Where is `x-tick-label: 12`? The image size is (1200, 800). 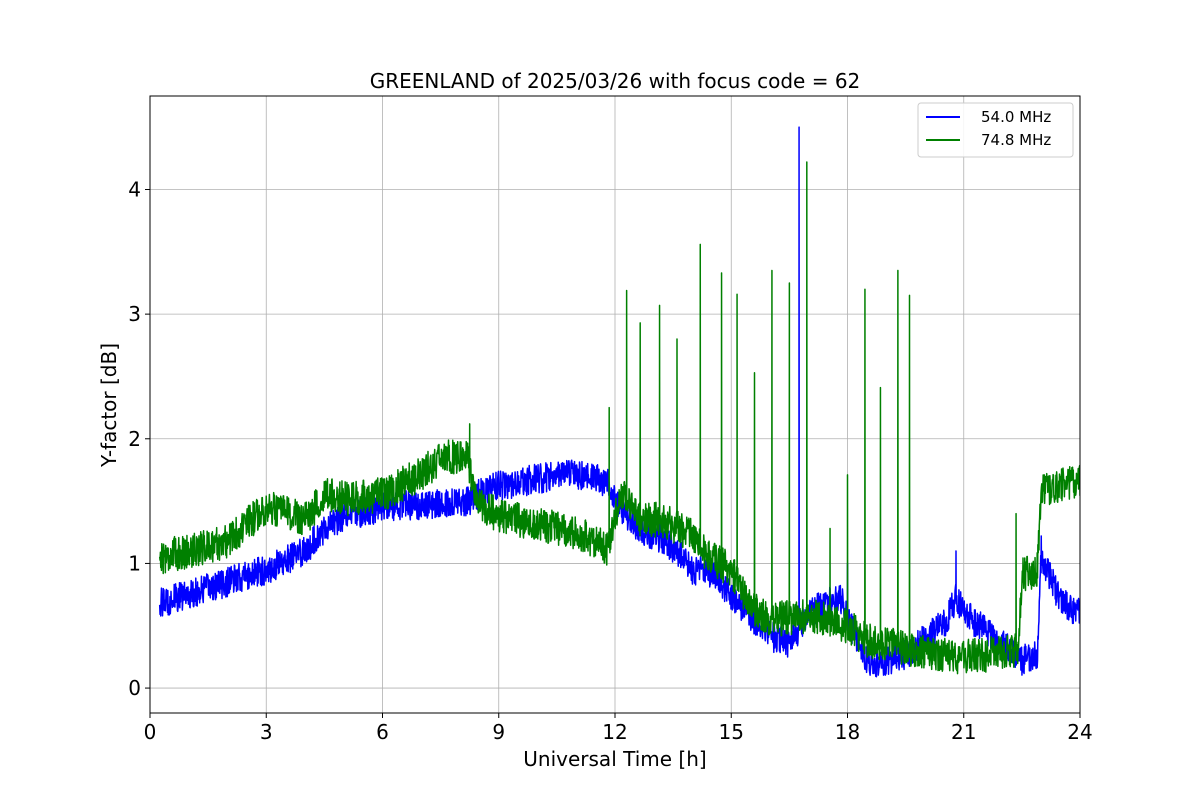
x-tick-label: 12 is located at coordinates (614, 732).